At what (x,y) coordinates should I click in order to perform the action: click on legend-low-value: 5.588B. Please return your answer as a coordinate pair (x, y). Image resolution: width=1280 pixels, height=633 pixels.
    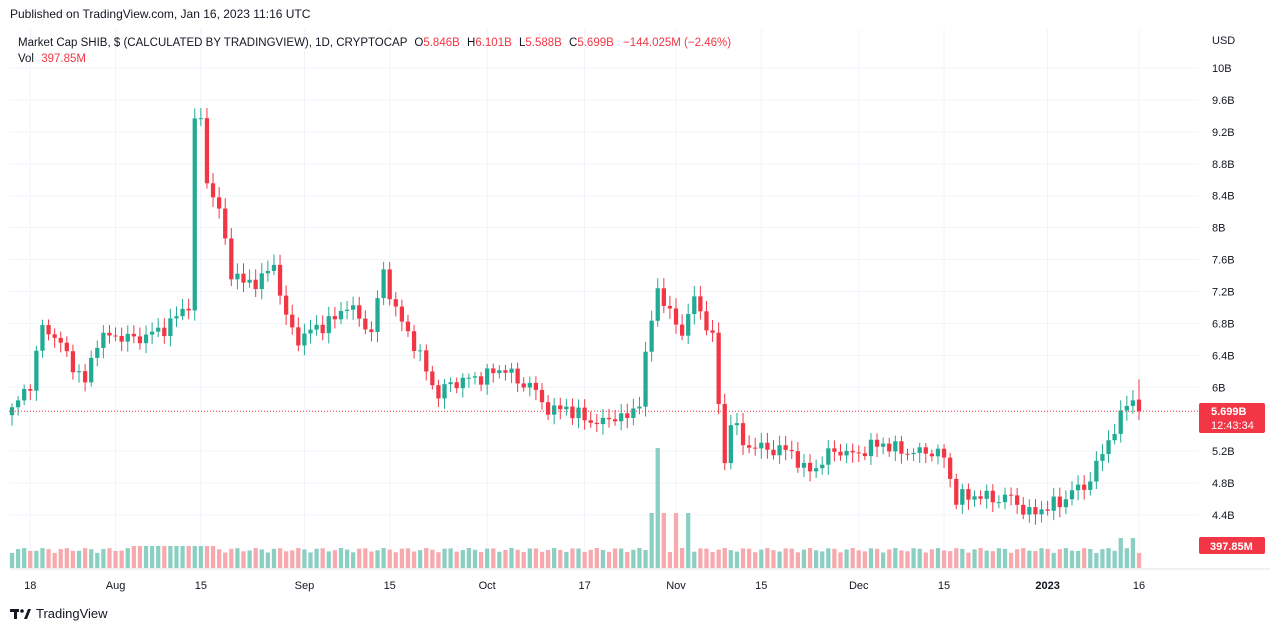
    Looking at the image, I should click on (543, 43).